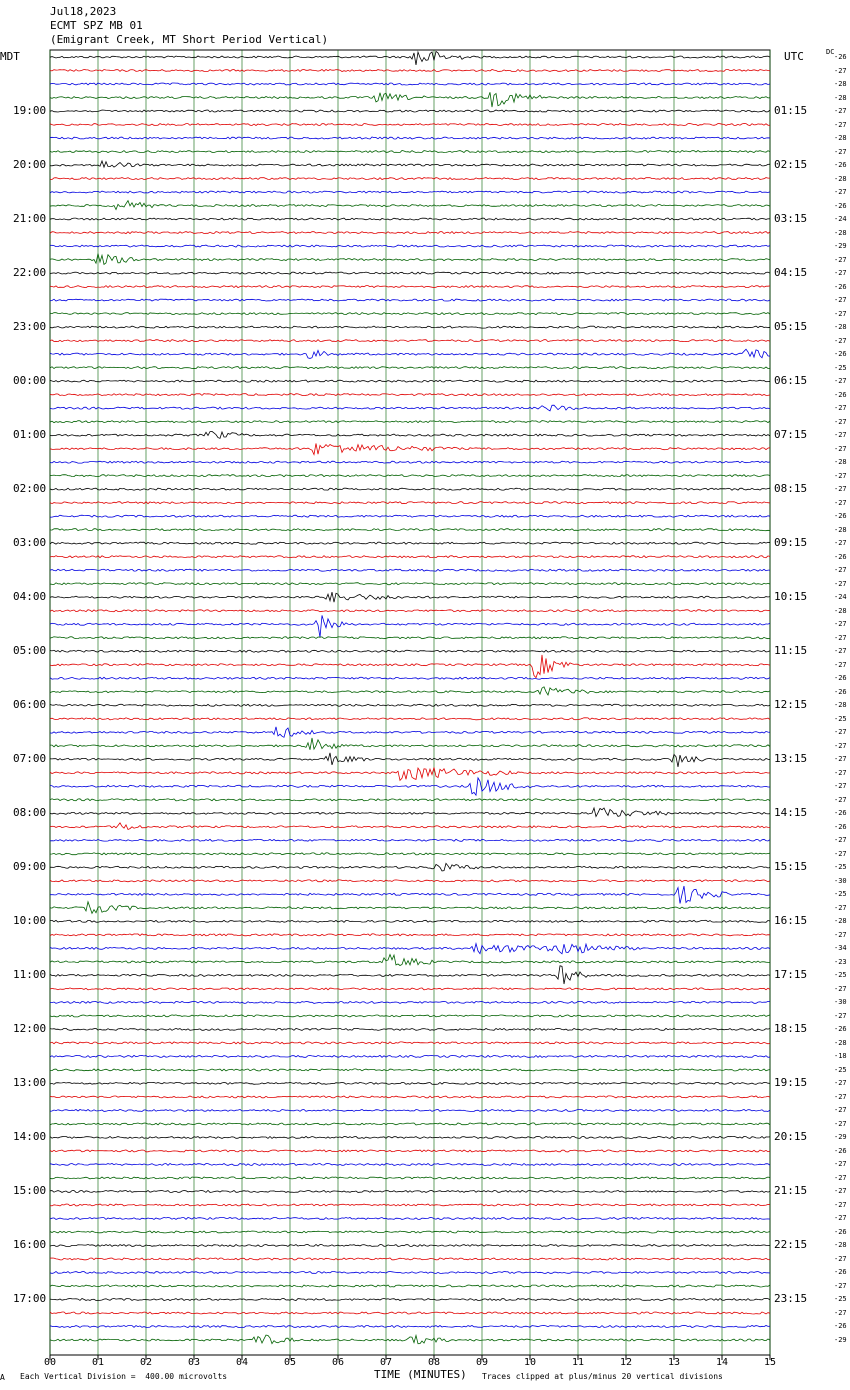  I want to click on right-hour-label: 08:15, so click(791, 489).